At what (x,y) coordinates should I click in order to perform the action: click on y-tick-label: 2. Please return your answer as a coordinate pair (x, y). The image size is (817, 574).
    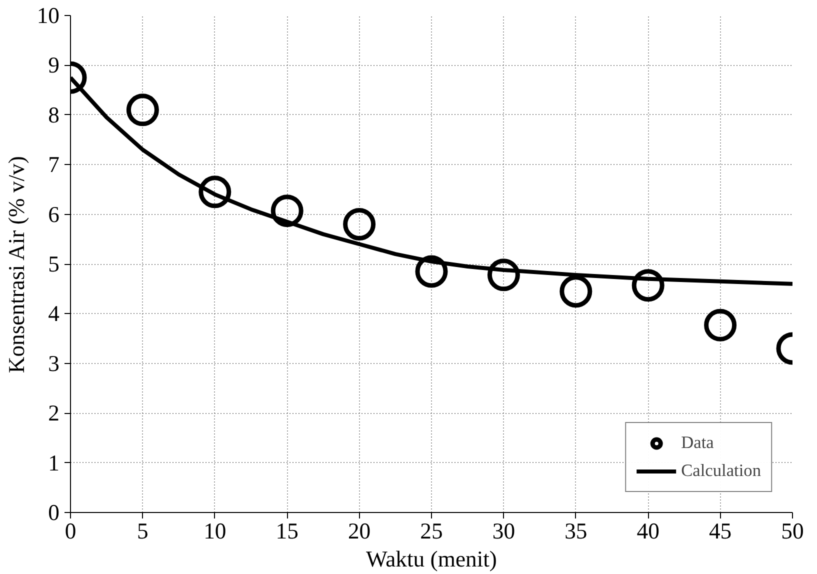
    Looking at the image, I should click on (54, 413).